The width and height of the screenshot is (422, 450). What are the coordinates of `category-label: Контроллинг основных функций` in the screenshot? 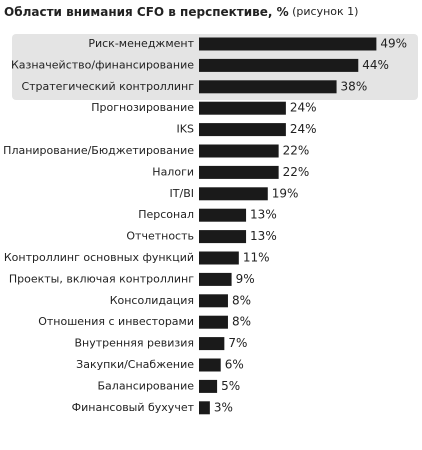 It's located at (99, 257).